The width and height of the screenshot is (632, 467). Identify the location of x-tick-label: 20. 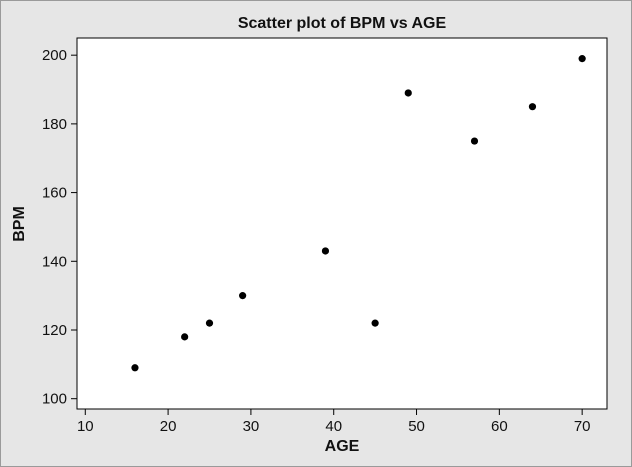
(168, 426).